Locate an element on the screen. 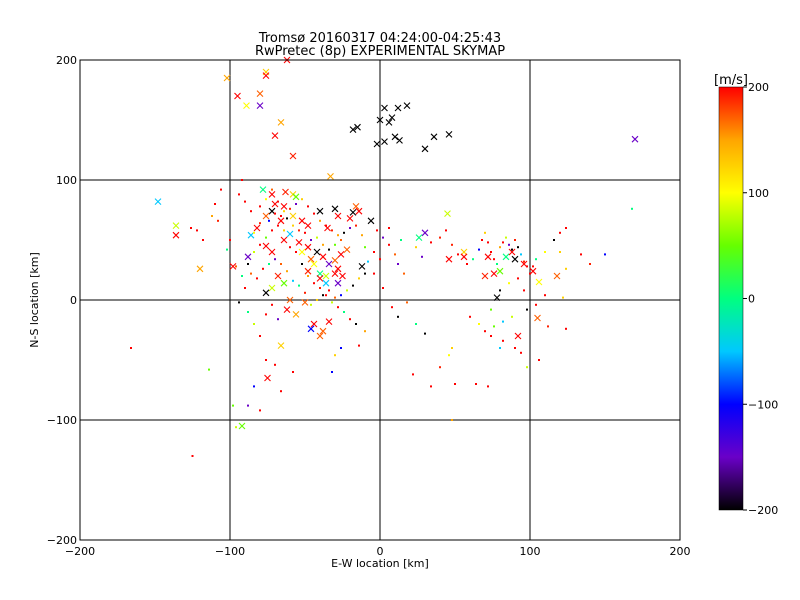 The image size is (800, 600). colorbar-tick-label: −200 is located at coordinates (763, 510).